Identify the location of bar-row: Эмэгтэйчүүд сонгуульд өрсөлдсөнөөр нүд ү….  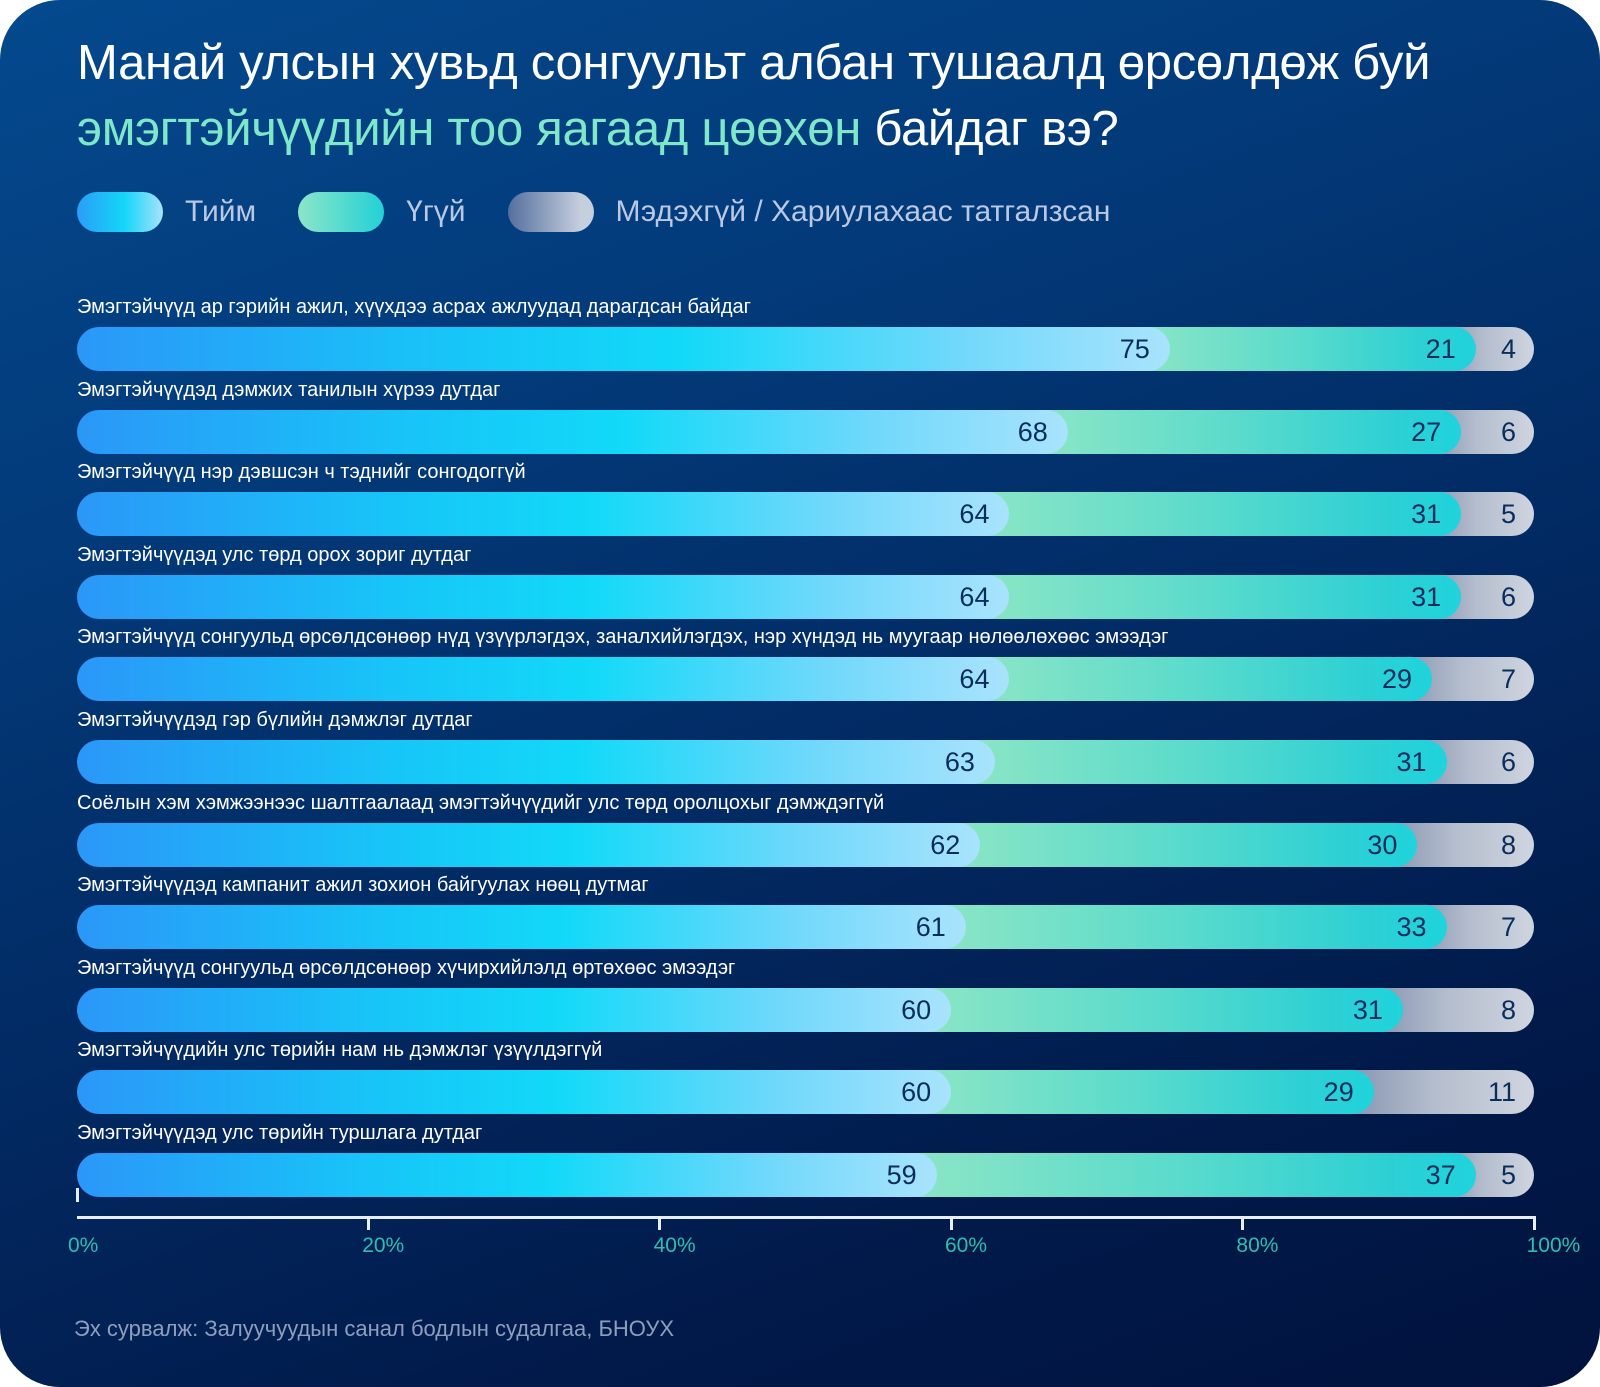
(805, 667).